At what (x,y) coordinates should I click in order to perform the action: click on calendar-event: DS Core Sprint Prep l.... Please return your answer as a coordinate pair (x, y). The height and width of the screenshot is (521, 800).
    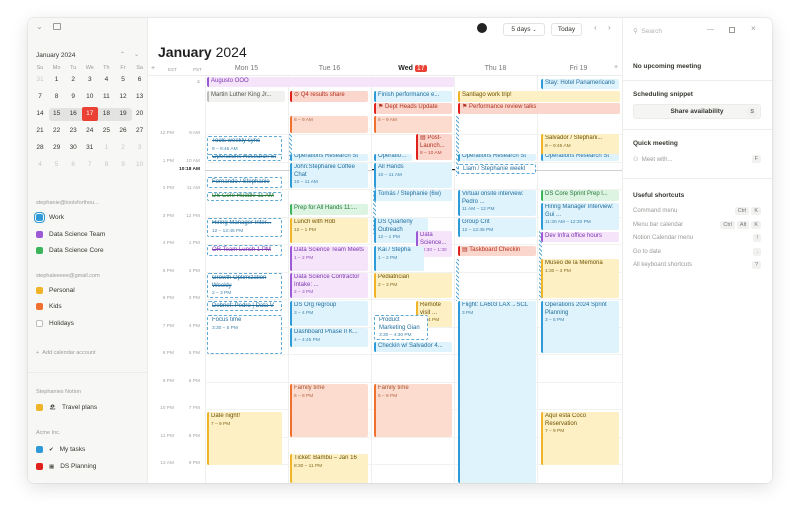
    Looking at the image, I should click on (580, 195).